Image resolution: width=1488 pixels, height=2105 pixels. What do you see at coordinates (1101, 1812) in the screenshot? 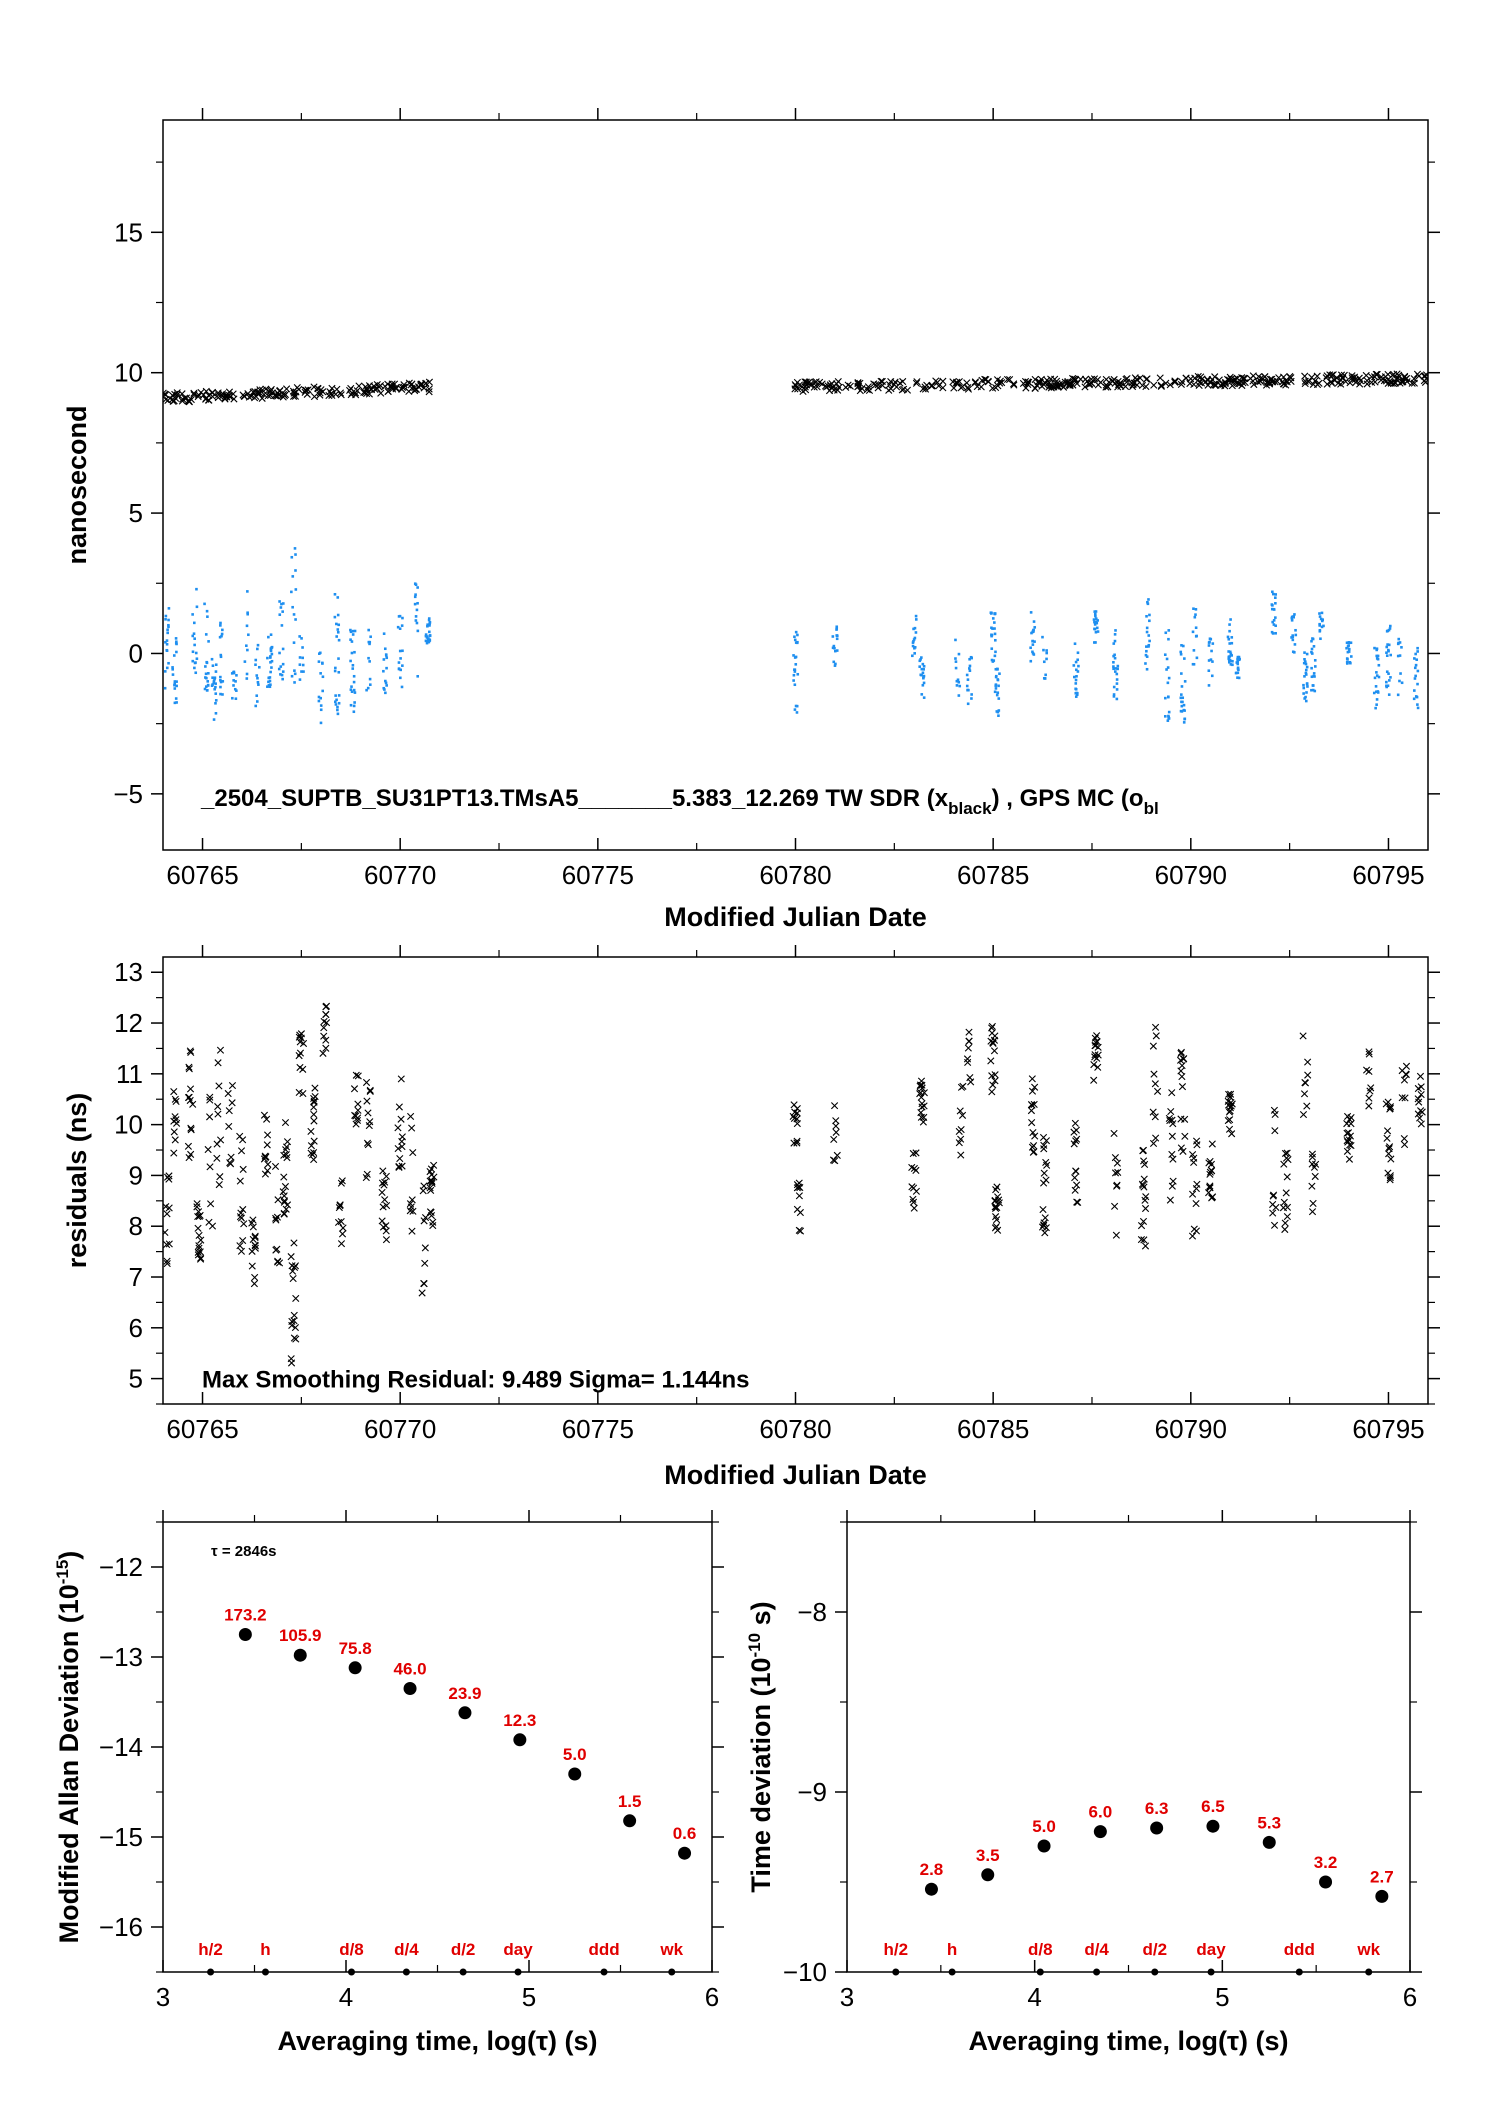
I see `data-label: 6.0` at bounding box center [1101, 1812].